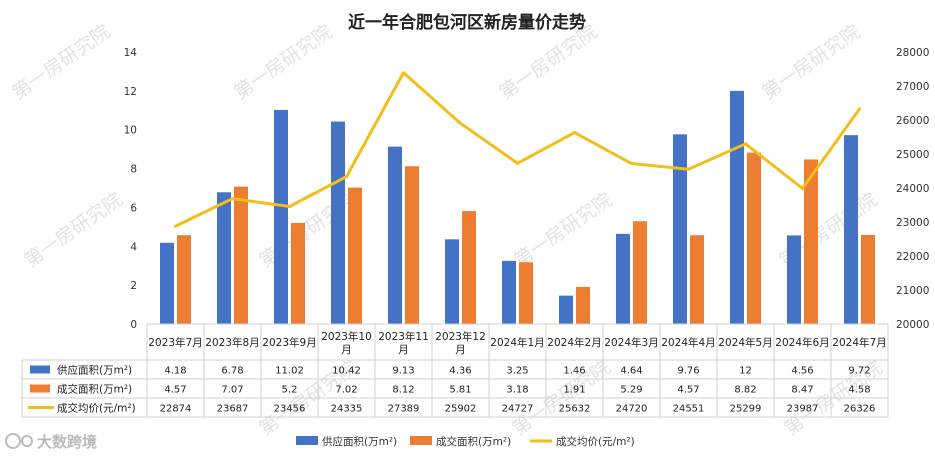 Image resolution: width=935 pixels, height=463 pixels. I want to click on table-cell-value: 24335, so click(347, 409).